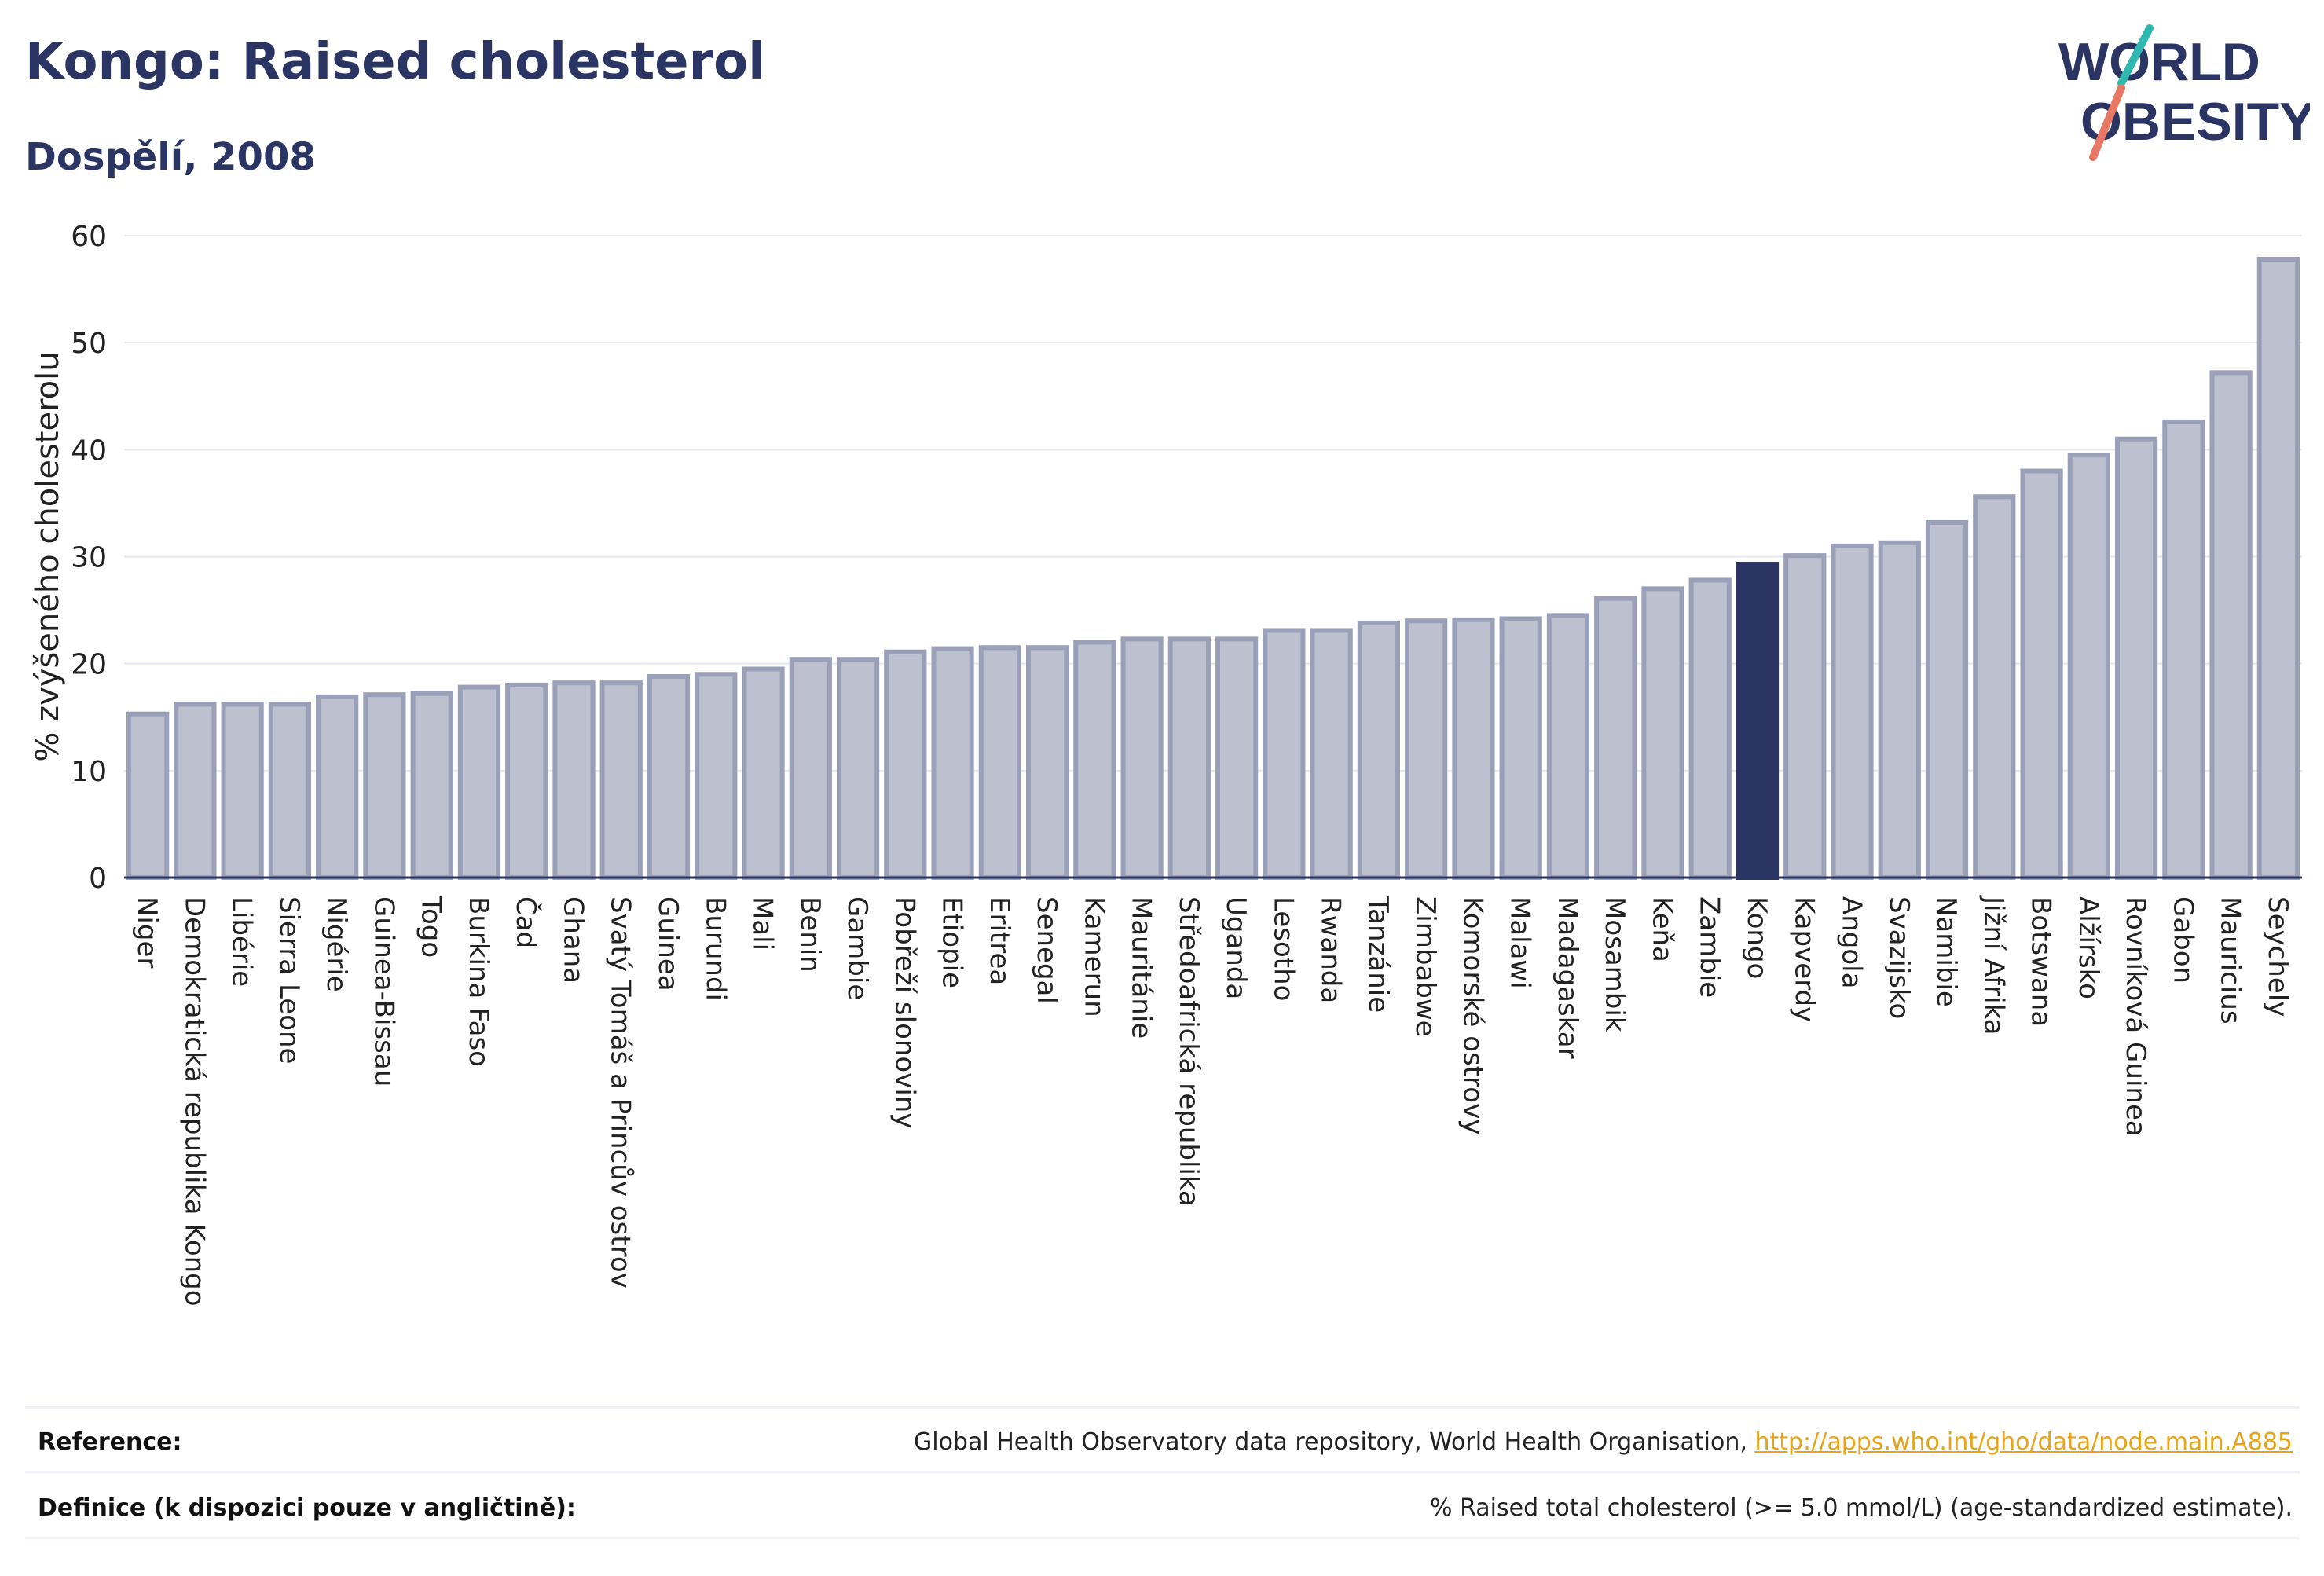  I want to click on x-tick-label: Svazijsko, so click(1899, 957).